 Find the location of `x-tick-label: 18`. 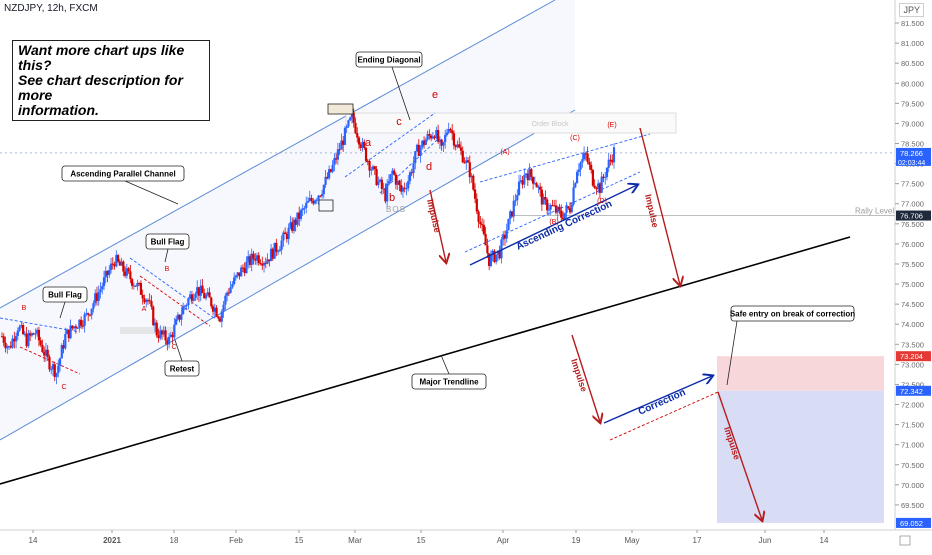

x-tick-label: 18 is located at coordinates (174, 540).